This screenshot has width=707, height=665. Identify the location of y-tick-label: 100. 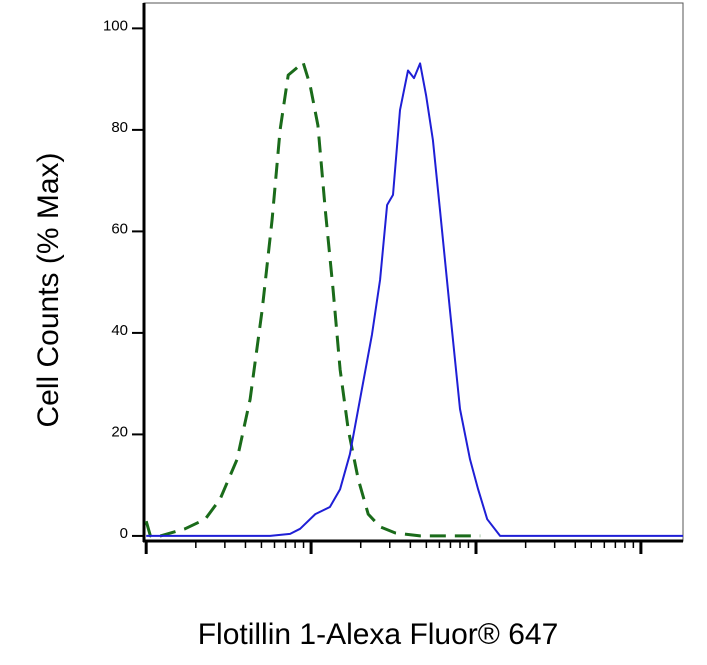
(115, 25).